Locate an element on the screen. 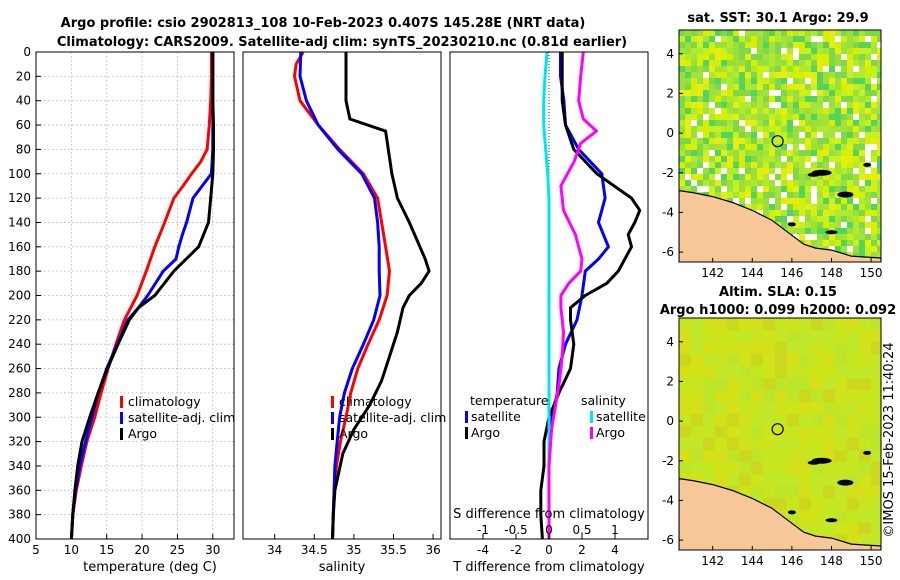 The image size is (900, 580). legend-swatch-climatology is located at coordinates (332, 402).